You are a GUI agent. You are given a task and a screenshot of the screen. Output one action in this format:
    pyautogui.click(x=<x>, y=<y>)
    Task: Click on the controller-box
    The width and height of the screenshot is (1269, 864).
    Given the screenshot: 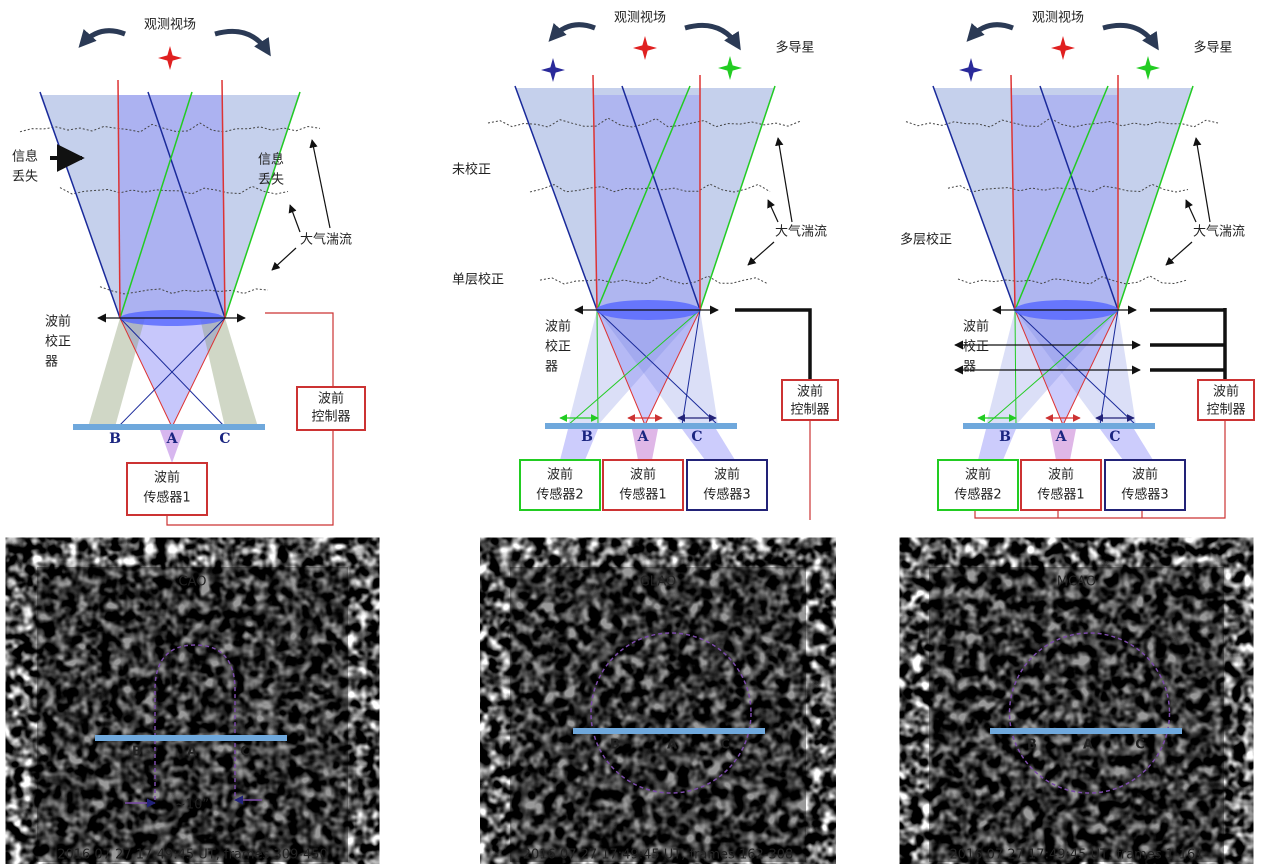 What is the action you would take?
    pyautogui.click(x=331, y=408)
    